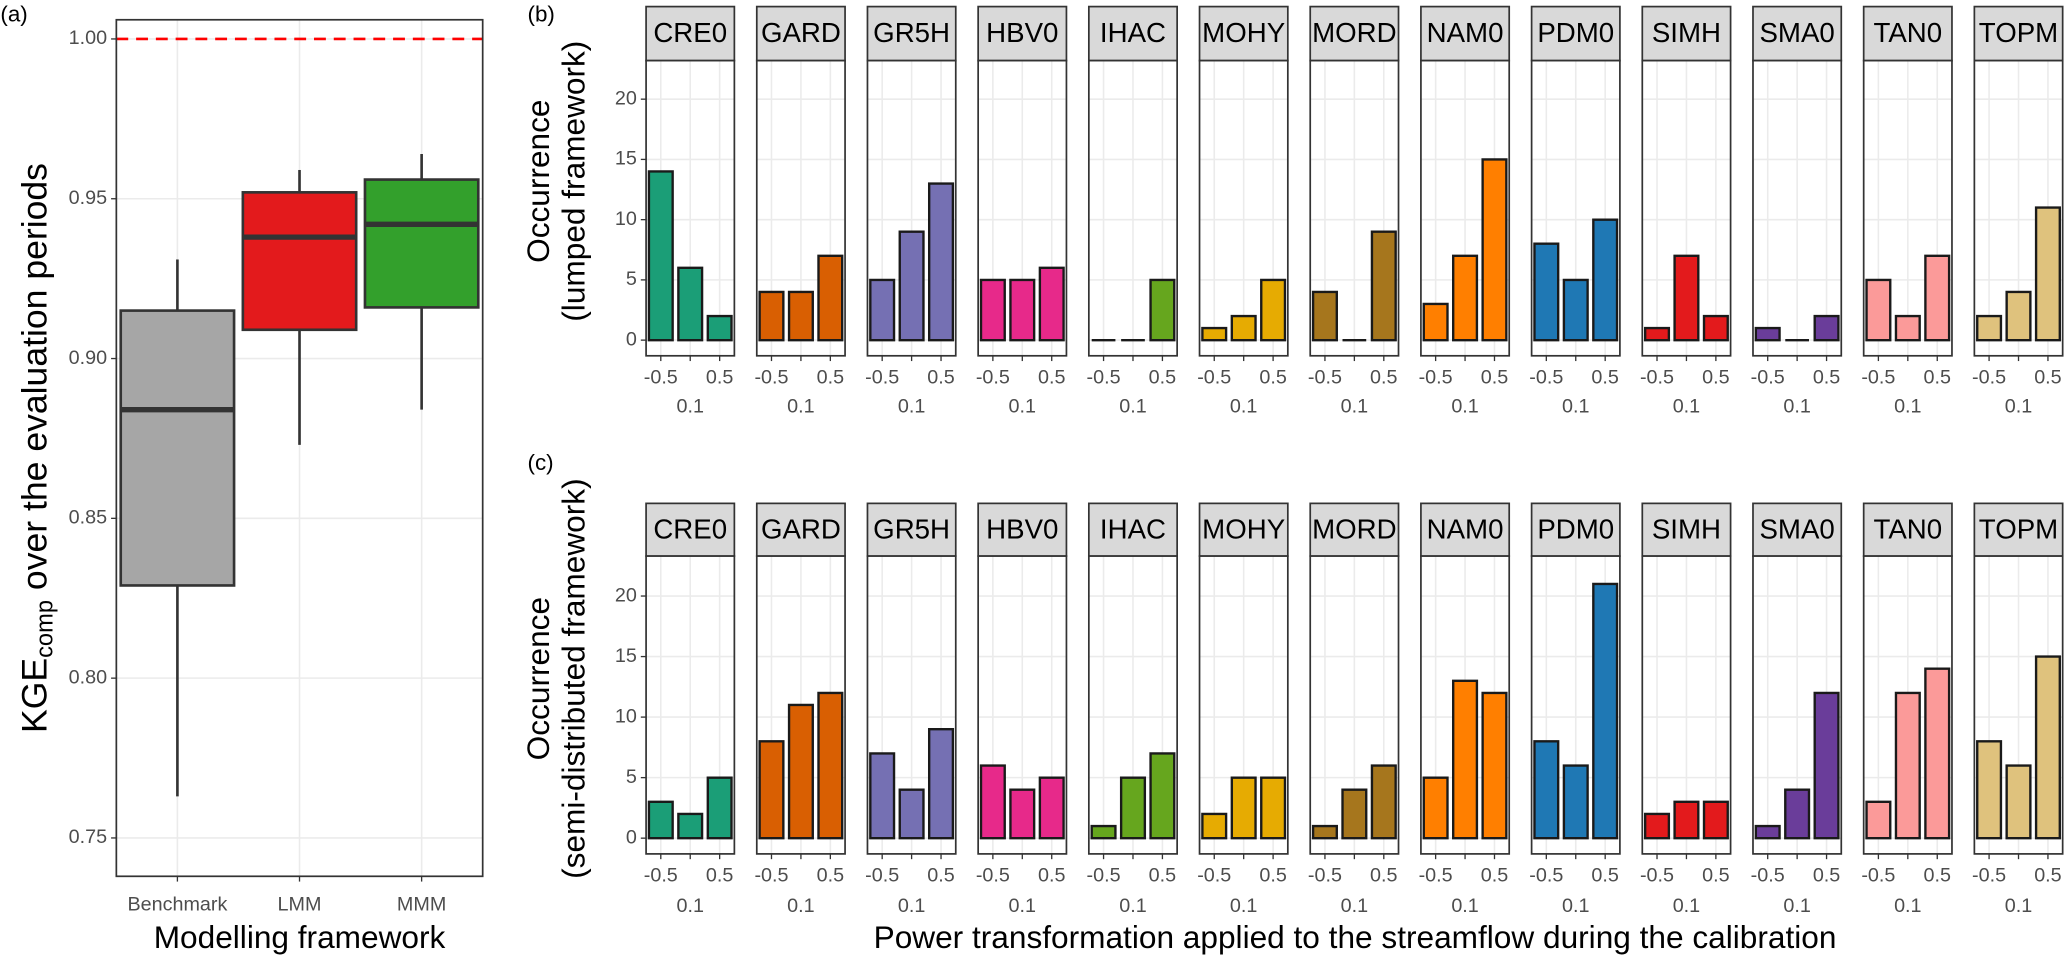 This screenshot has width=2067, height=958. I want to click on y-tick-label: 0.95, so click(88, 198).